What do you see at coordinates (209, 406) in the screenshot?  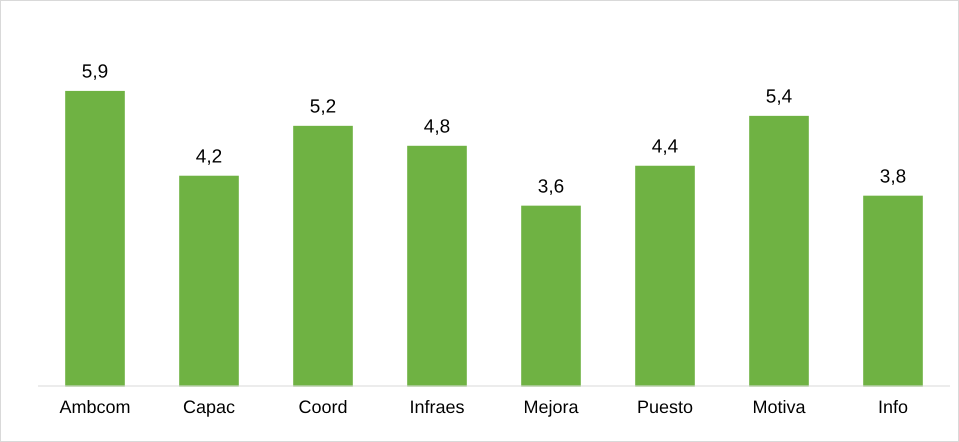 I see `x-tick-label: Capac` at bounding box center [209, 406].